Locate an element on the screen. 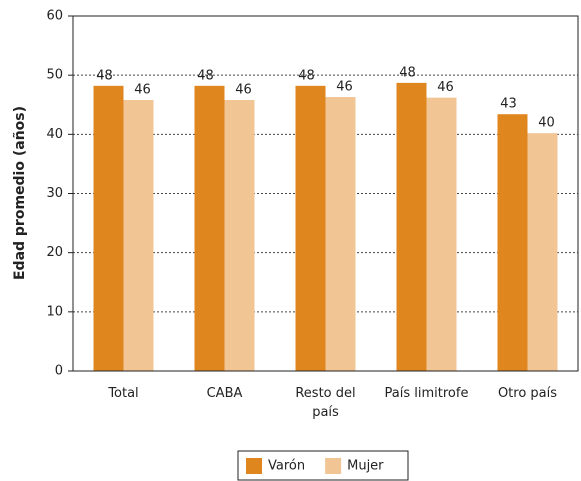 The image size is (581, 481). value-label: 40 is located at coordinates (546, 123).